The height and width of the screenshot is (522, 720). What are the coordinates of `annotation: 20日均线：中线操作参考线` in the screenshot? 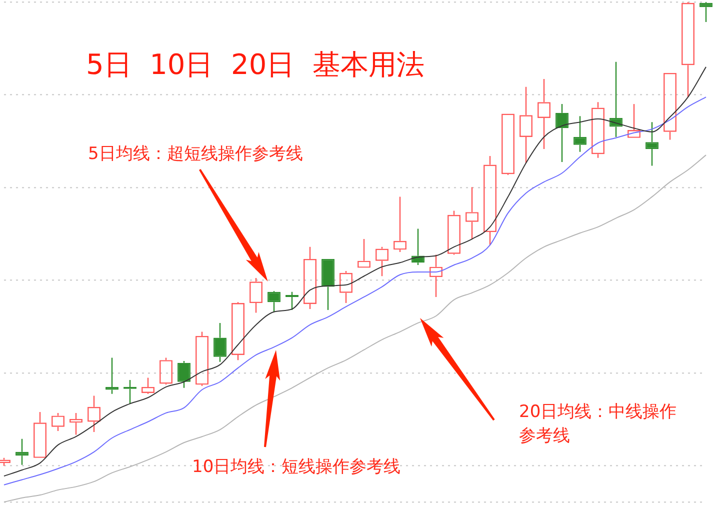 It's located at (598, 424).